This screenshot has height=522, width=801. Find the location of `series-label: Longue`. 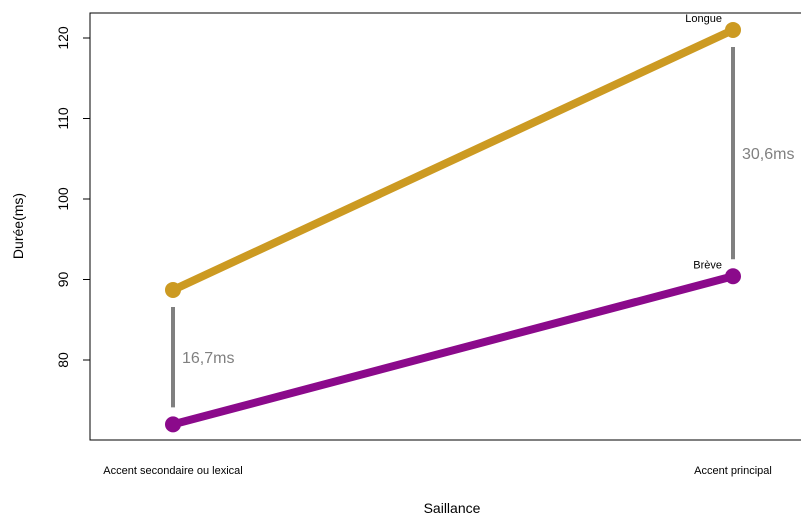

series-label: Longue is located at coordinates (703, 19).